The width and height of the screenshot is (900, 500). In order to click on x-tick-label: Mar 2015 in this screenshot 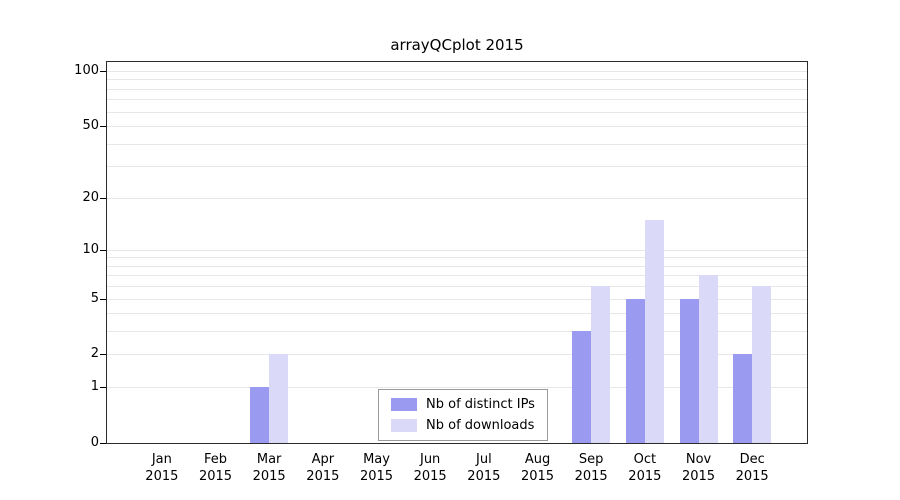, I will do `click(269, 468)`.